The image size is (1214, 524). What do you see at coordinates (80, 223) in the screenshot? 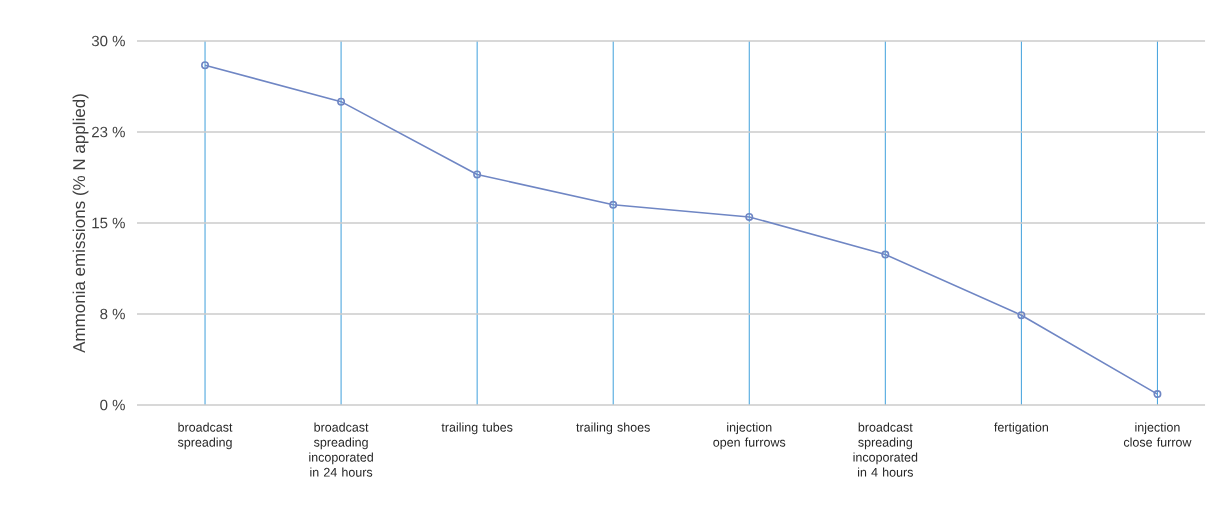
I see `y-axis-title: Ammonia emissions (% N applied)` at bounding box center [80, 223].